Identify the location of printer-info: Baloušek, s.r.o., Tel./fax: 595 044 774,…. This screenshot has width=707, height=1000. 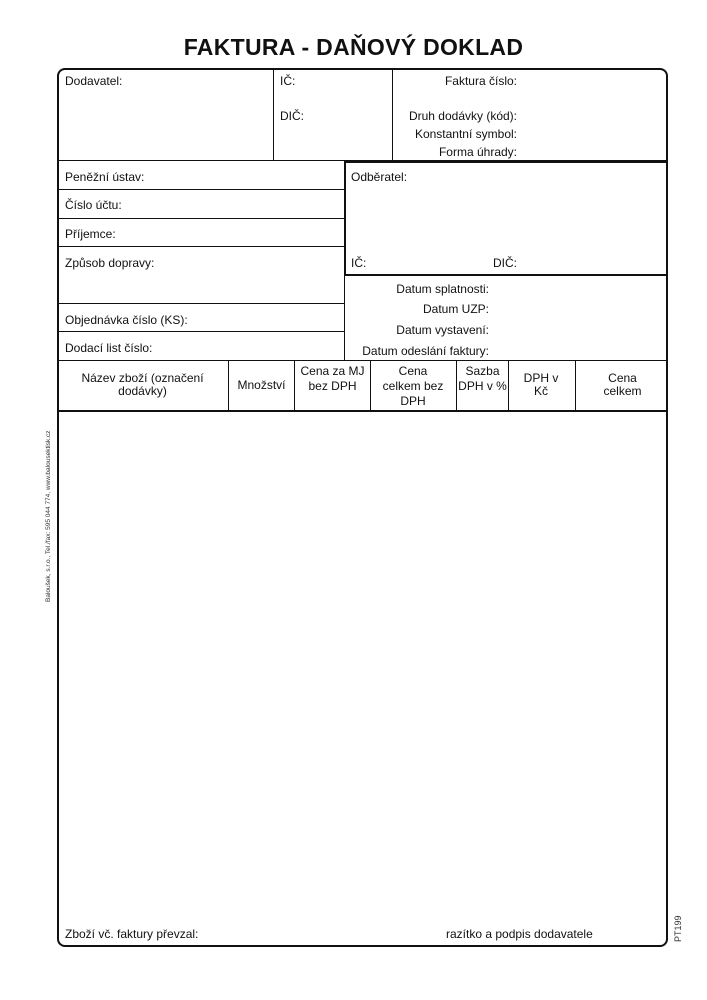
(48, 516).